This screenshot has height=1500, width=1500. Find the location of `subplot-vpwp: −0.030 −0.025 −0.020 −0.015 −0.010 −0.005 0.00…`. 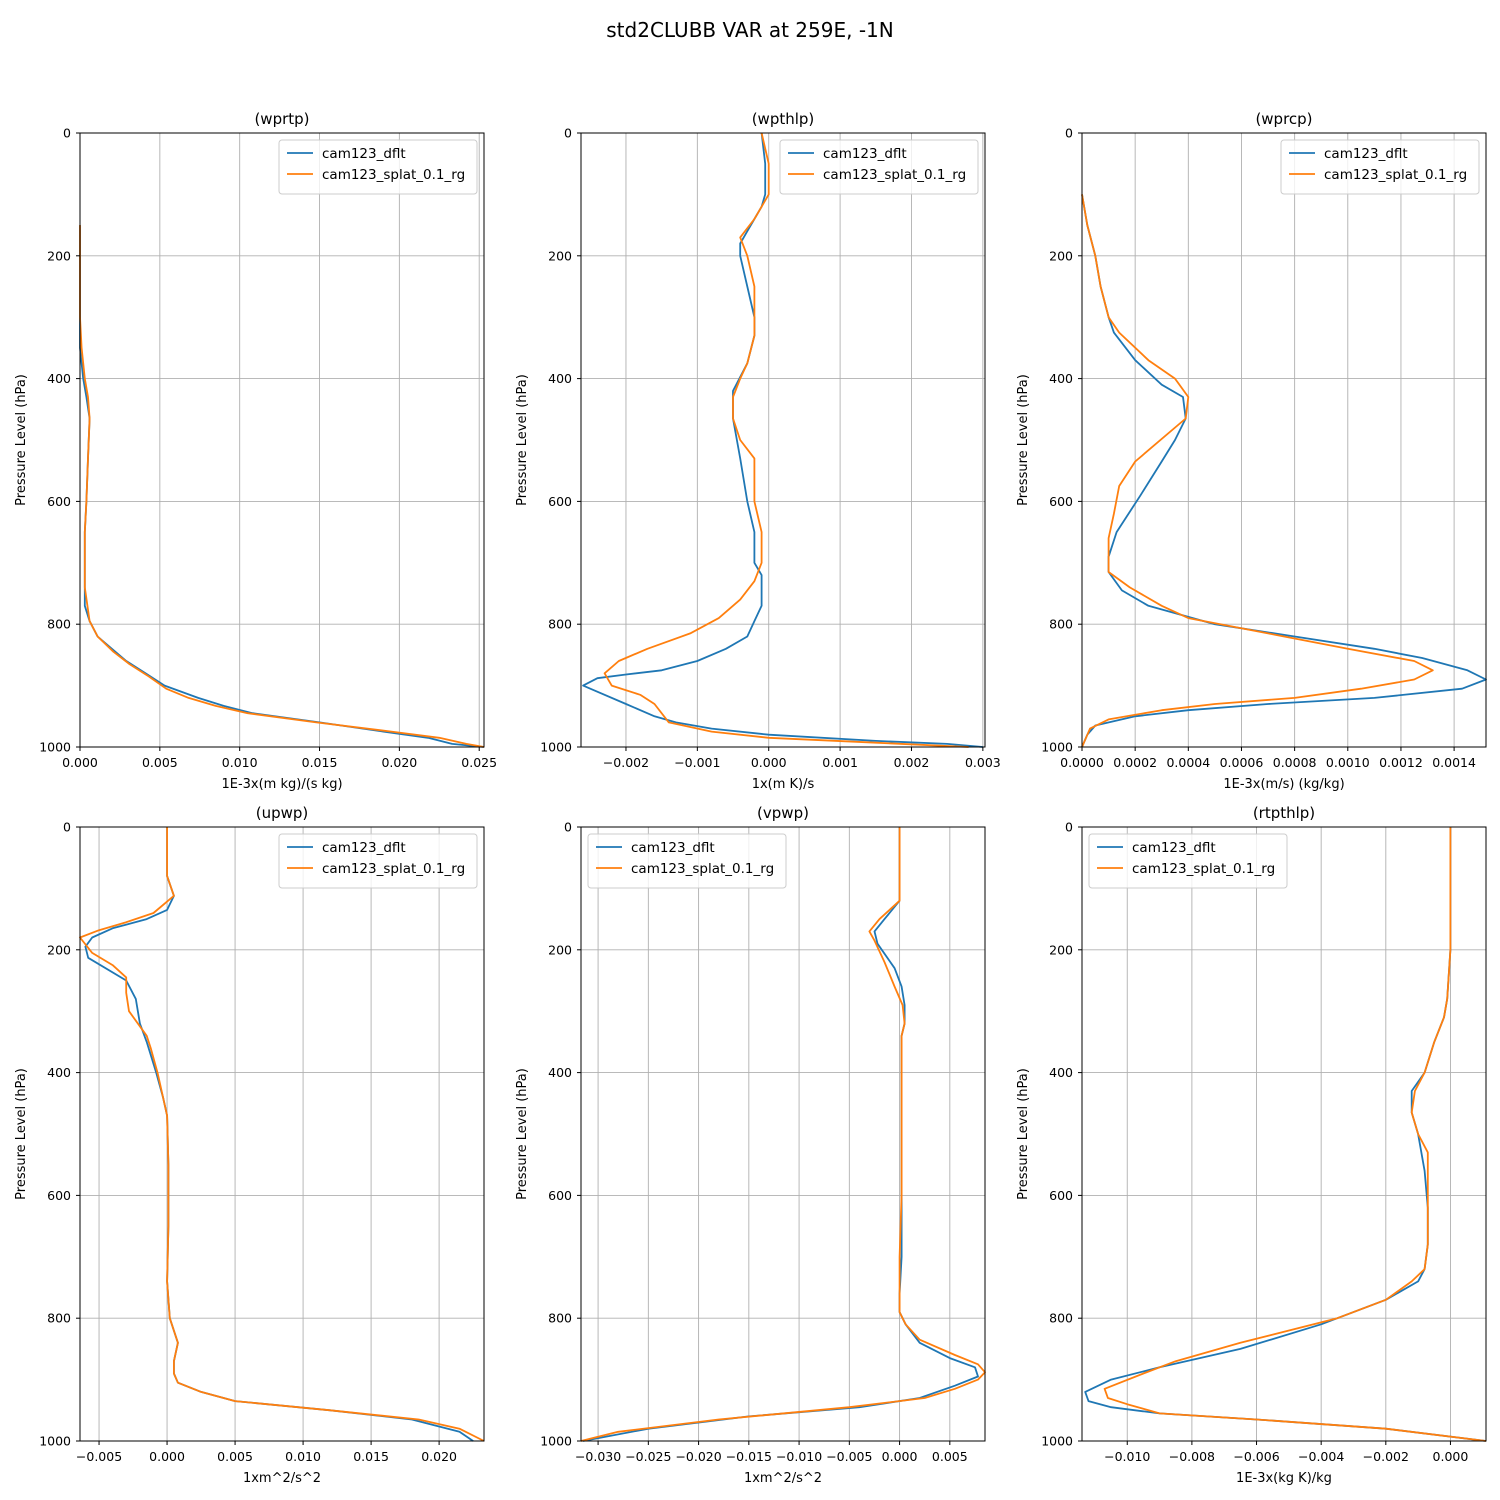

subplot-vpwp: −0.030 −0.025 −0.020 −0.015 −0.010 −0.005 0.00… is located at coordinates (750, 1145).